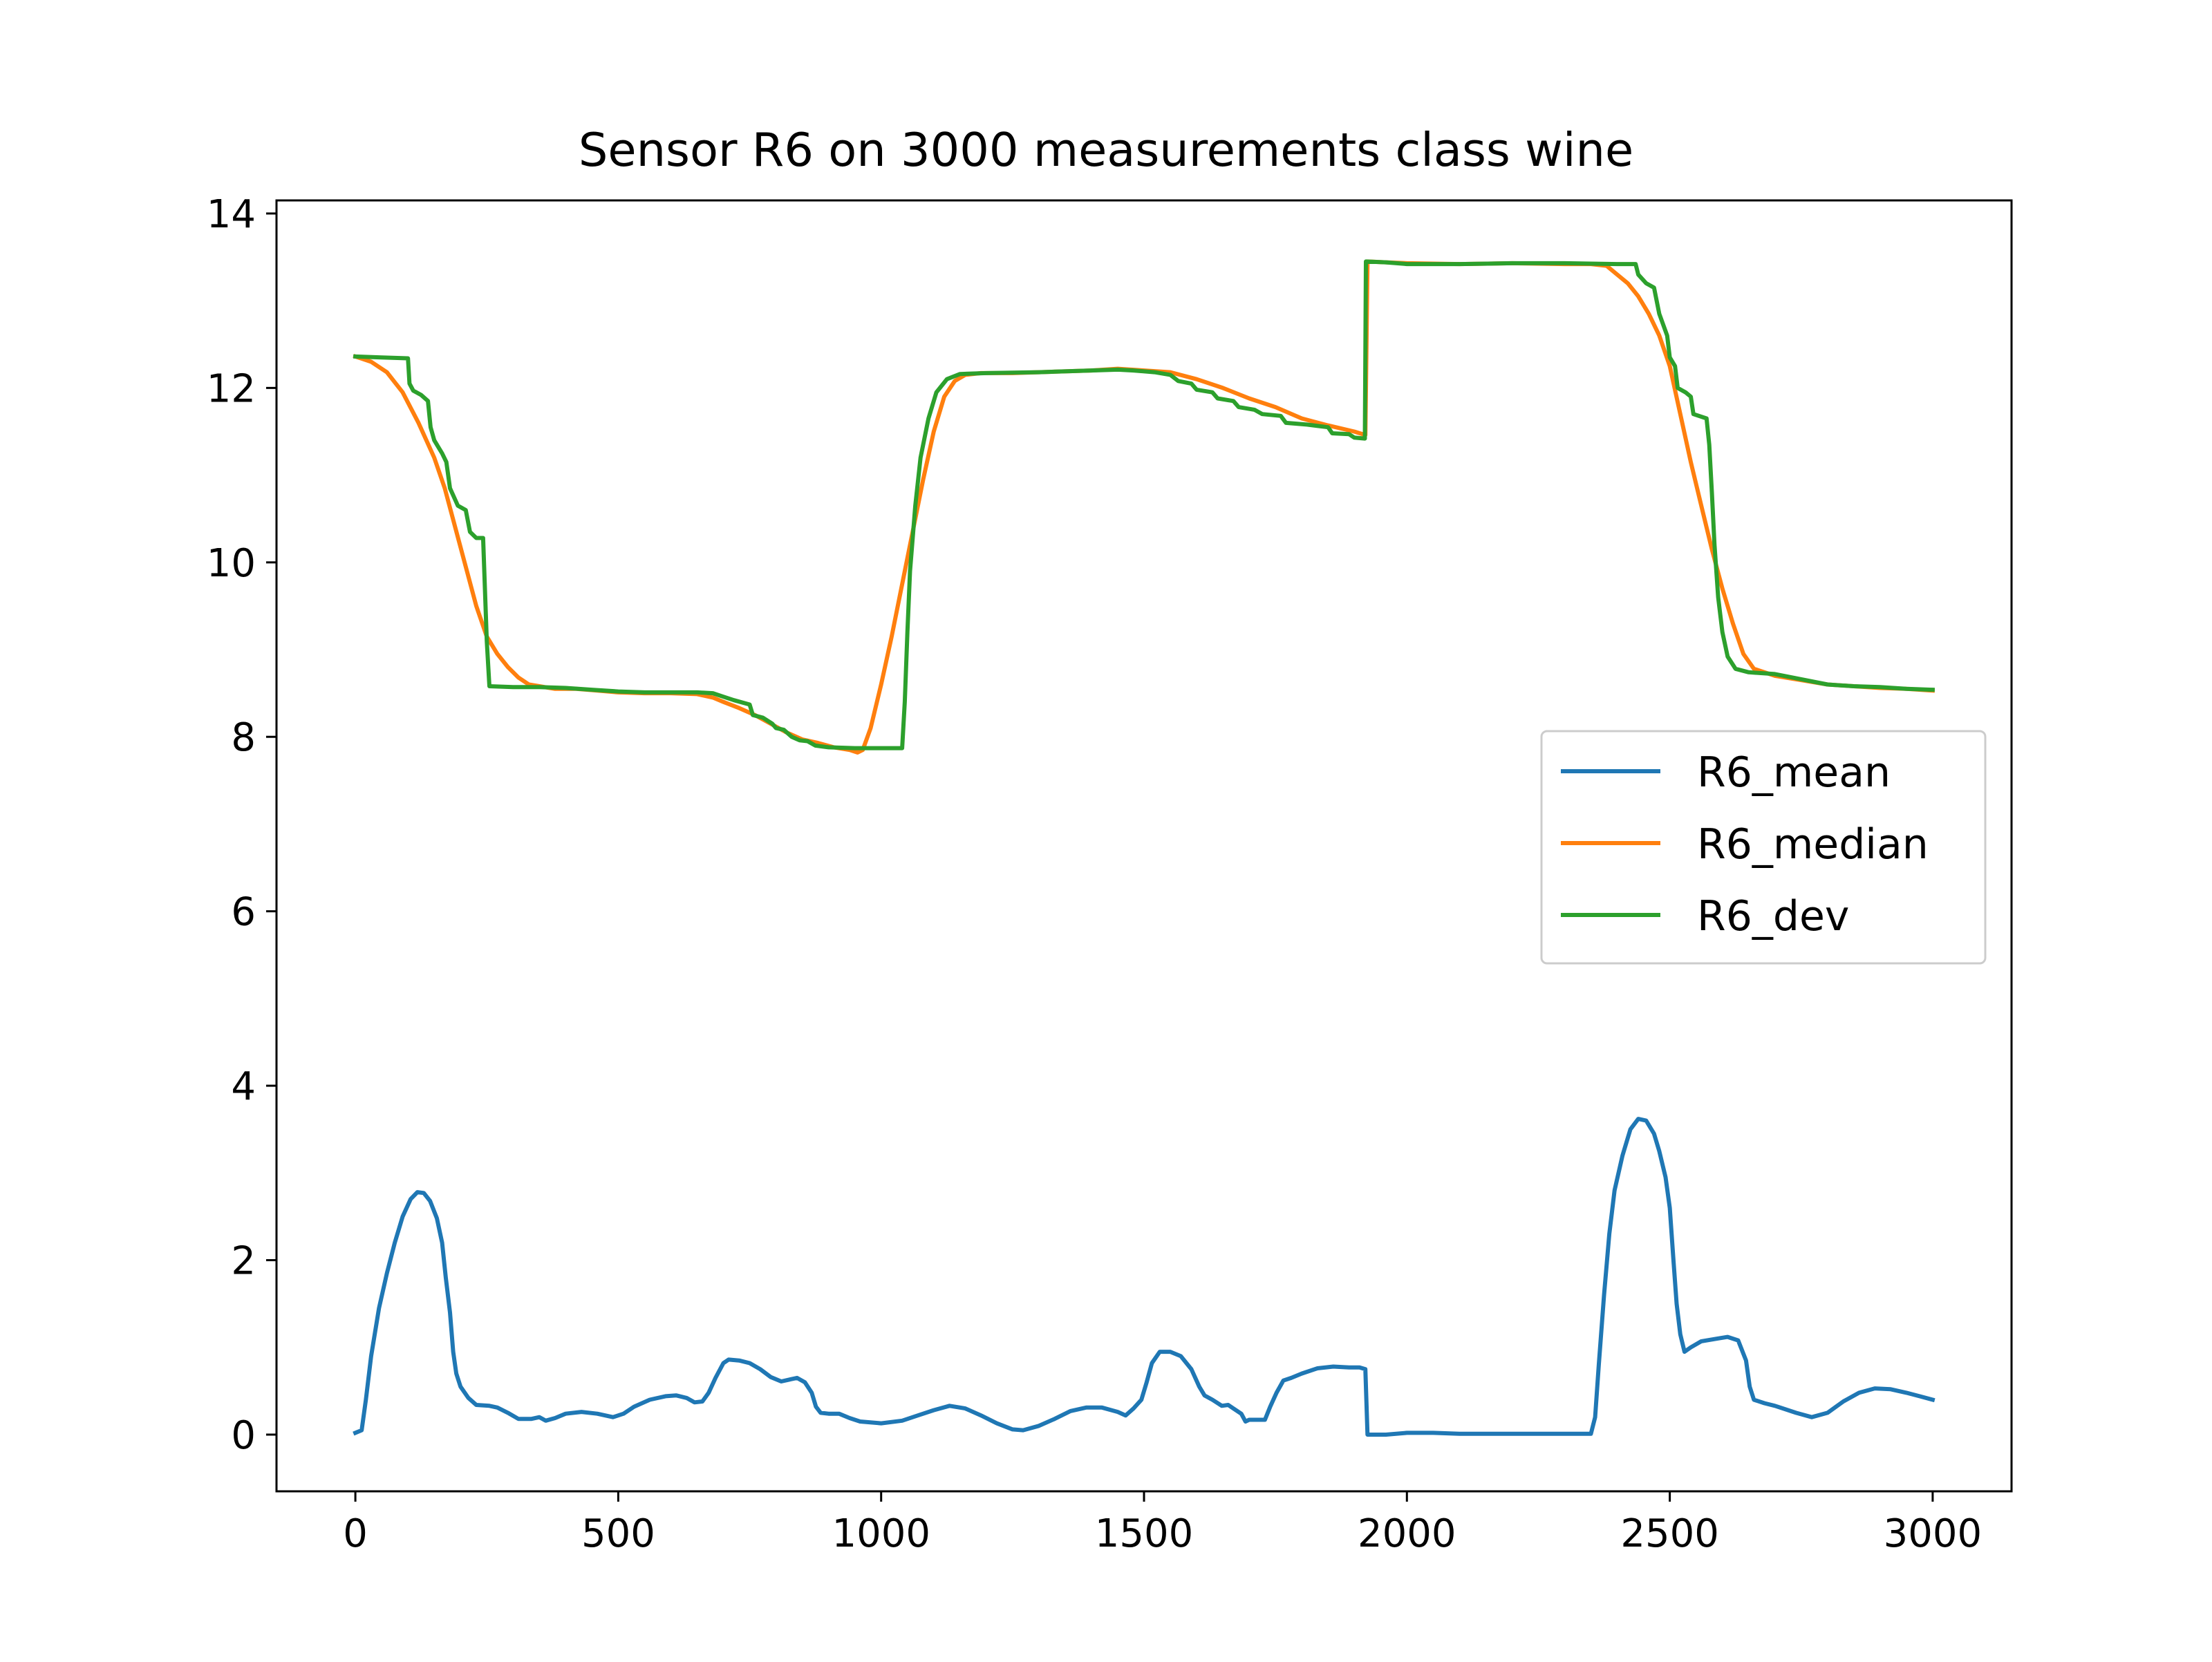 This screenshot has width=2212, height=1662. I want to click on y-tick-label: 0, so click(243, 1435).